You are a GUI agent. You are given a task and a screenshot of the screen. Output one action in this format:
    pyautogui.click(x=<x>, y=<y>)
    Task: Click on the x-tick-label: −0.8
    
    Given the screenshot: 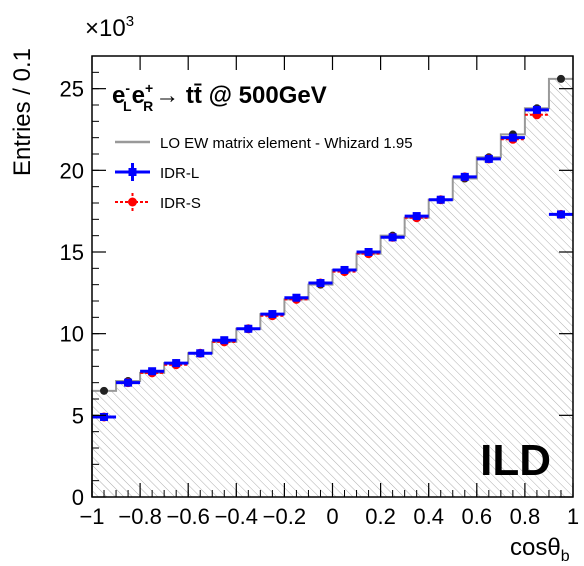 What is the action you would take?
    pyautogui.click(x=139, y=516)
    